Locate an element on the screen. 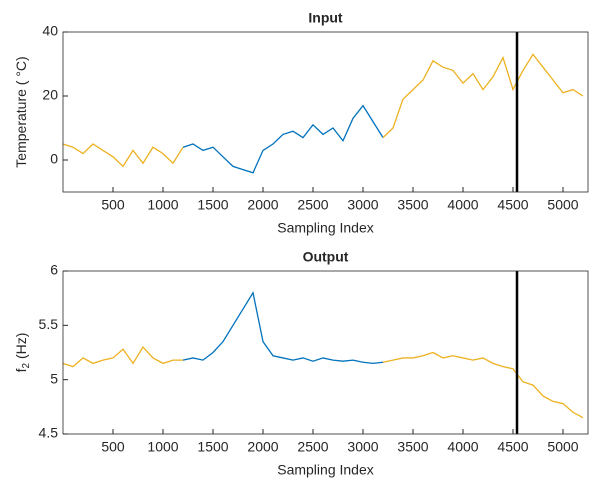 This screenshot has width=590, height=489. y-tick-label: 40 is located at coordinates (50, 31).